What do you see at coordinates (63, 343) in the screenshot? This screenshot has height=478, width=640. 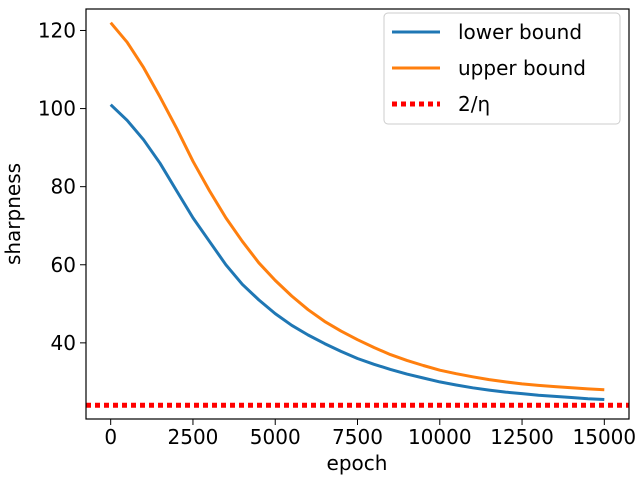 I see `y-tick-label: 40` at bounding box center [63, 343].